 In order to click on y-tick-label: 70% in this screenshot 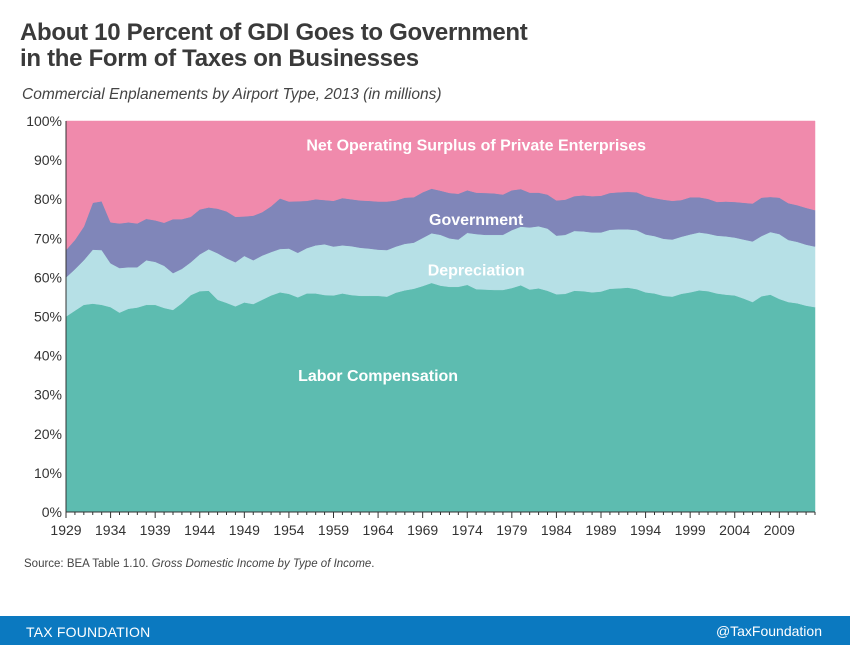, I will do `click(48, 238)`.